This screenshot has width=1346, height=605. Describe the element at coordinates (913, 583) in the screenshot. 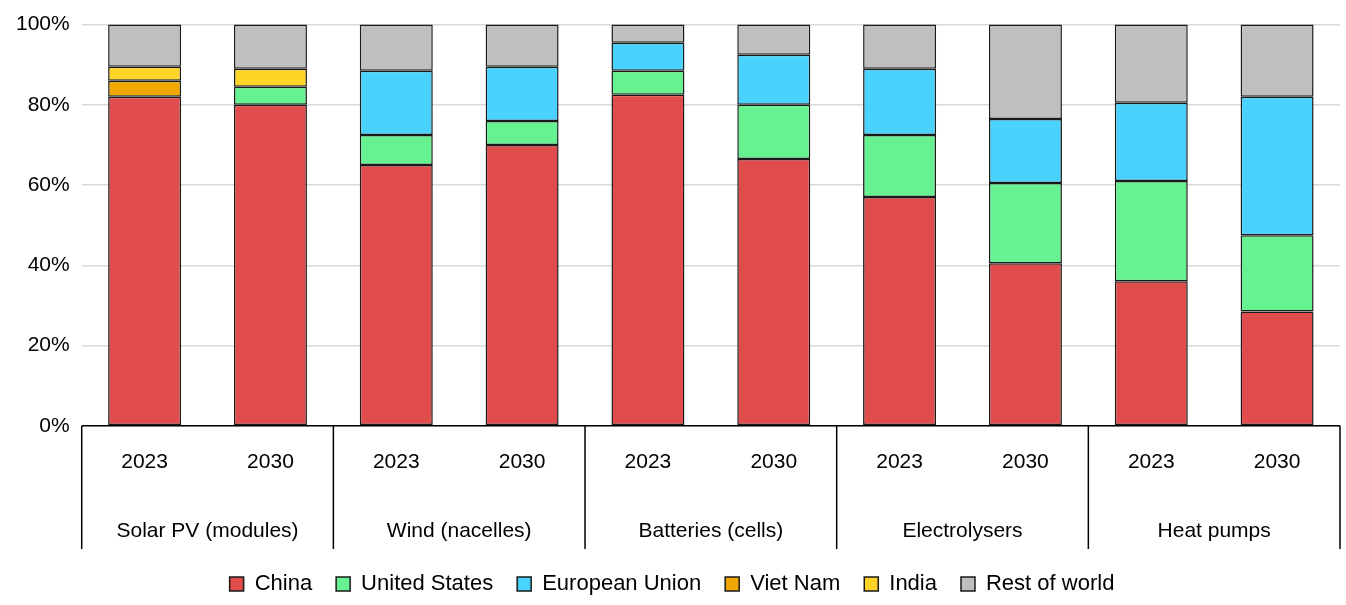

I see `legend-label: India` at that location.